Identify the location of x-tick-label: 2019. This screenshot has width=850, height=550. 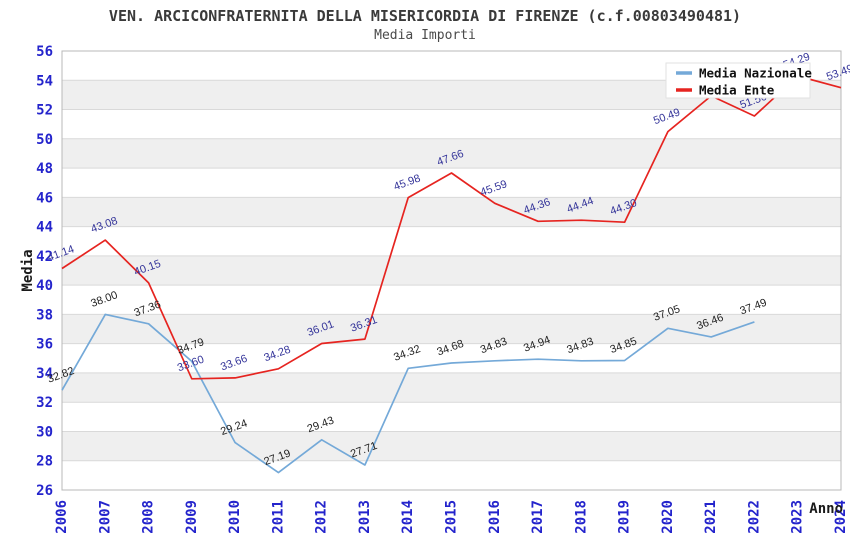
(625, 517).